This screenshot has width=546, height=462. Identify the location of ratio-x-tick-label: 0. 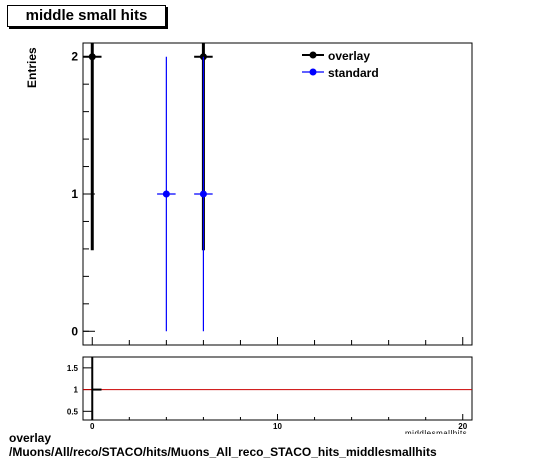
(92, 426).